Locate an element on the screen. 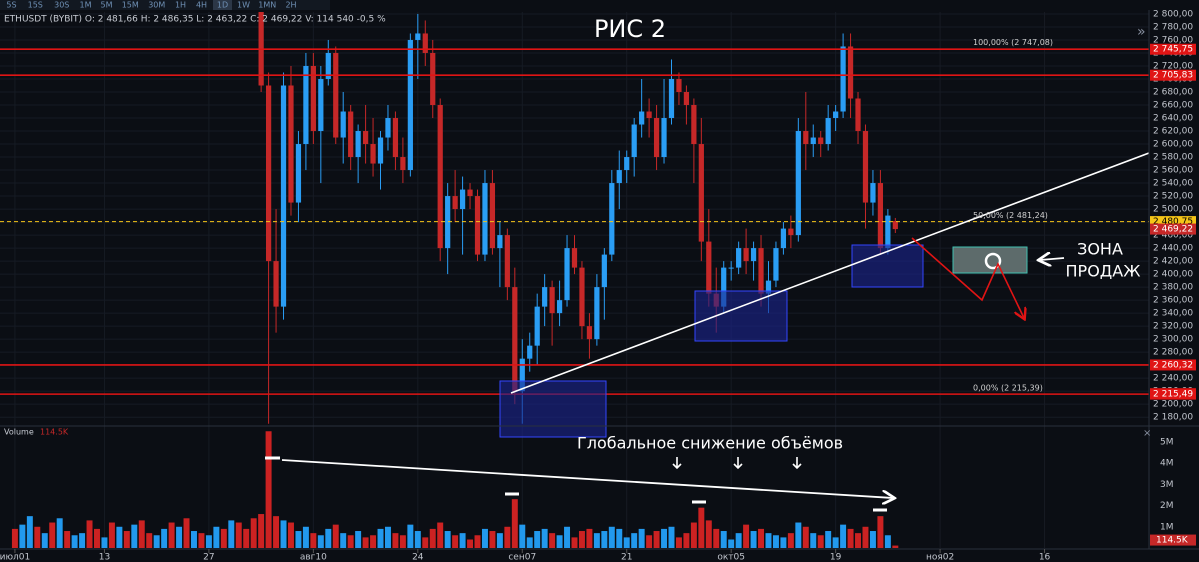 The height and width of the screenshot is (562, 1199). timeframe-button: 1MN is located at coordinates (267, 5).